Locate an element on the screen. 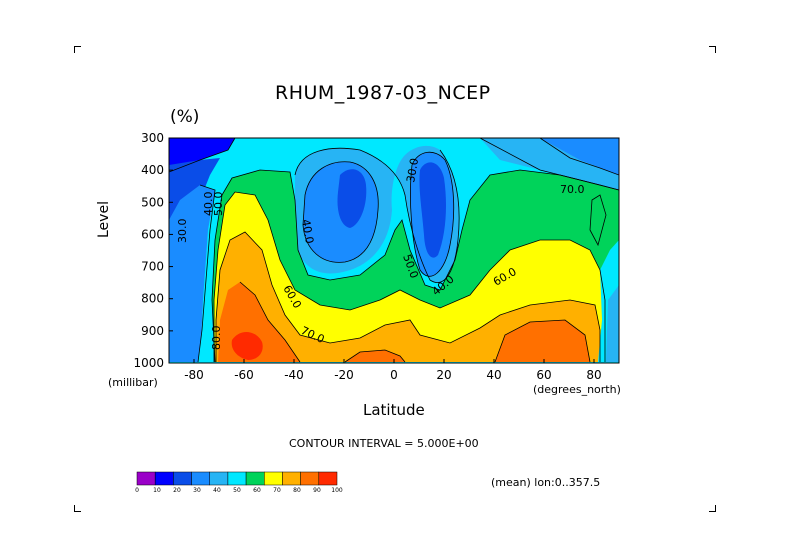 Image resolution: width=789 pixels, height=558 pixels. y-tick-label: 700 is located at coordinates (152, 267).